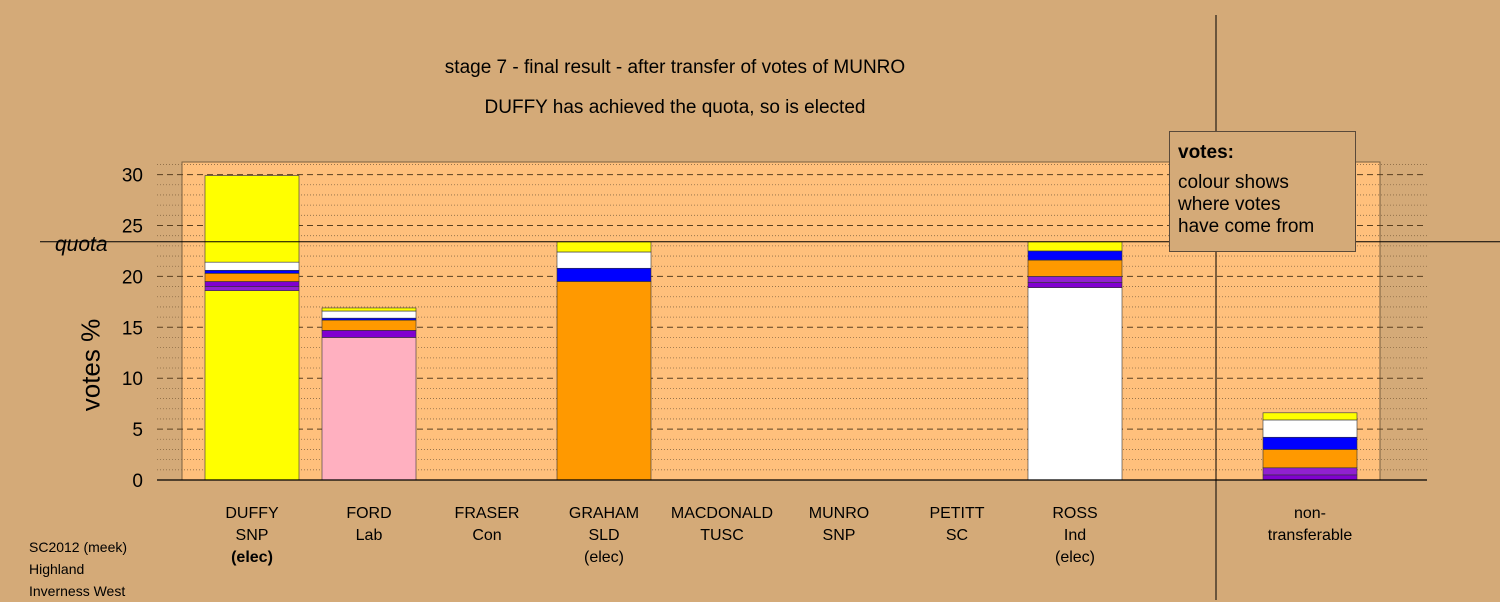  What do you see at coordinates (137, 430) in the screenshot?
I see `y-tick-label: 5` at bounding box center [137, 430].